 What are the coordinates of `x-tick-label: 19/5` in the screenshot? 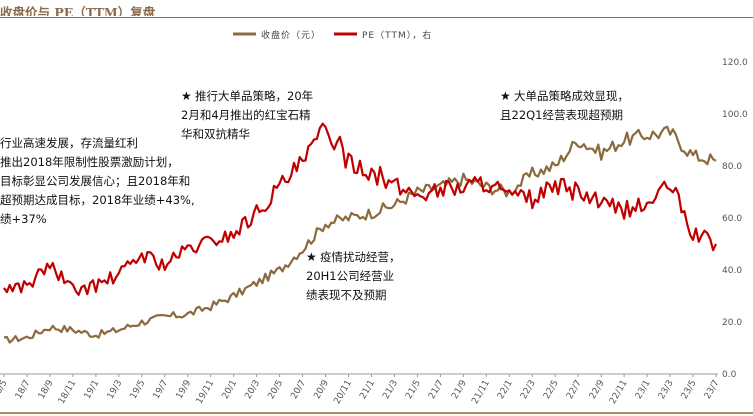 It's located at (138, 390).